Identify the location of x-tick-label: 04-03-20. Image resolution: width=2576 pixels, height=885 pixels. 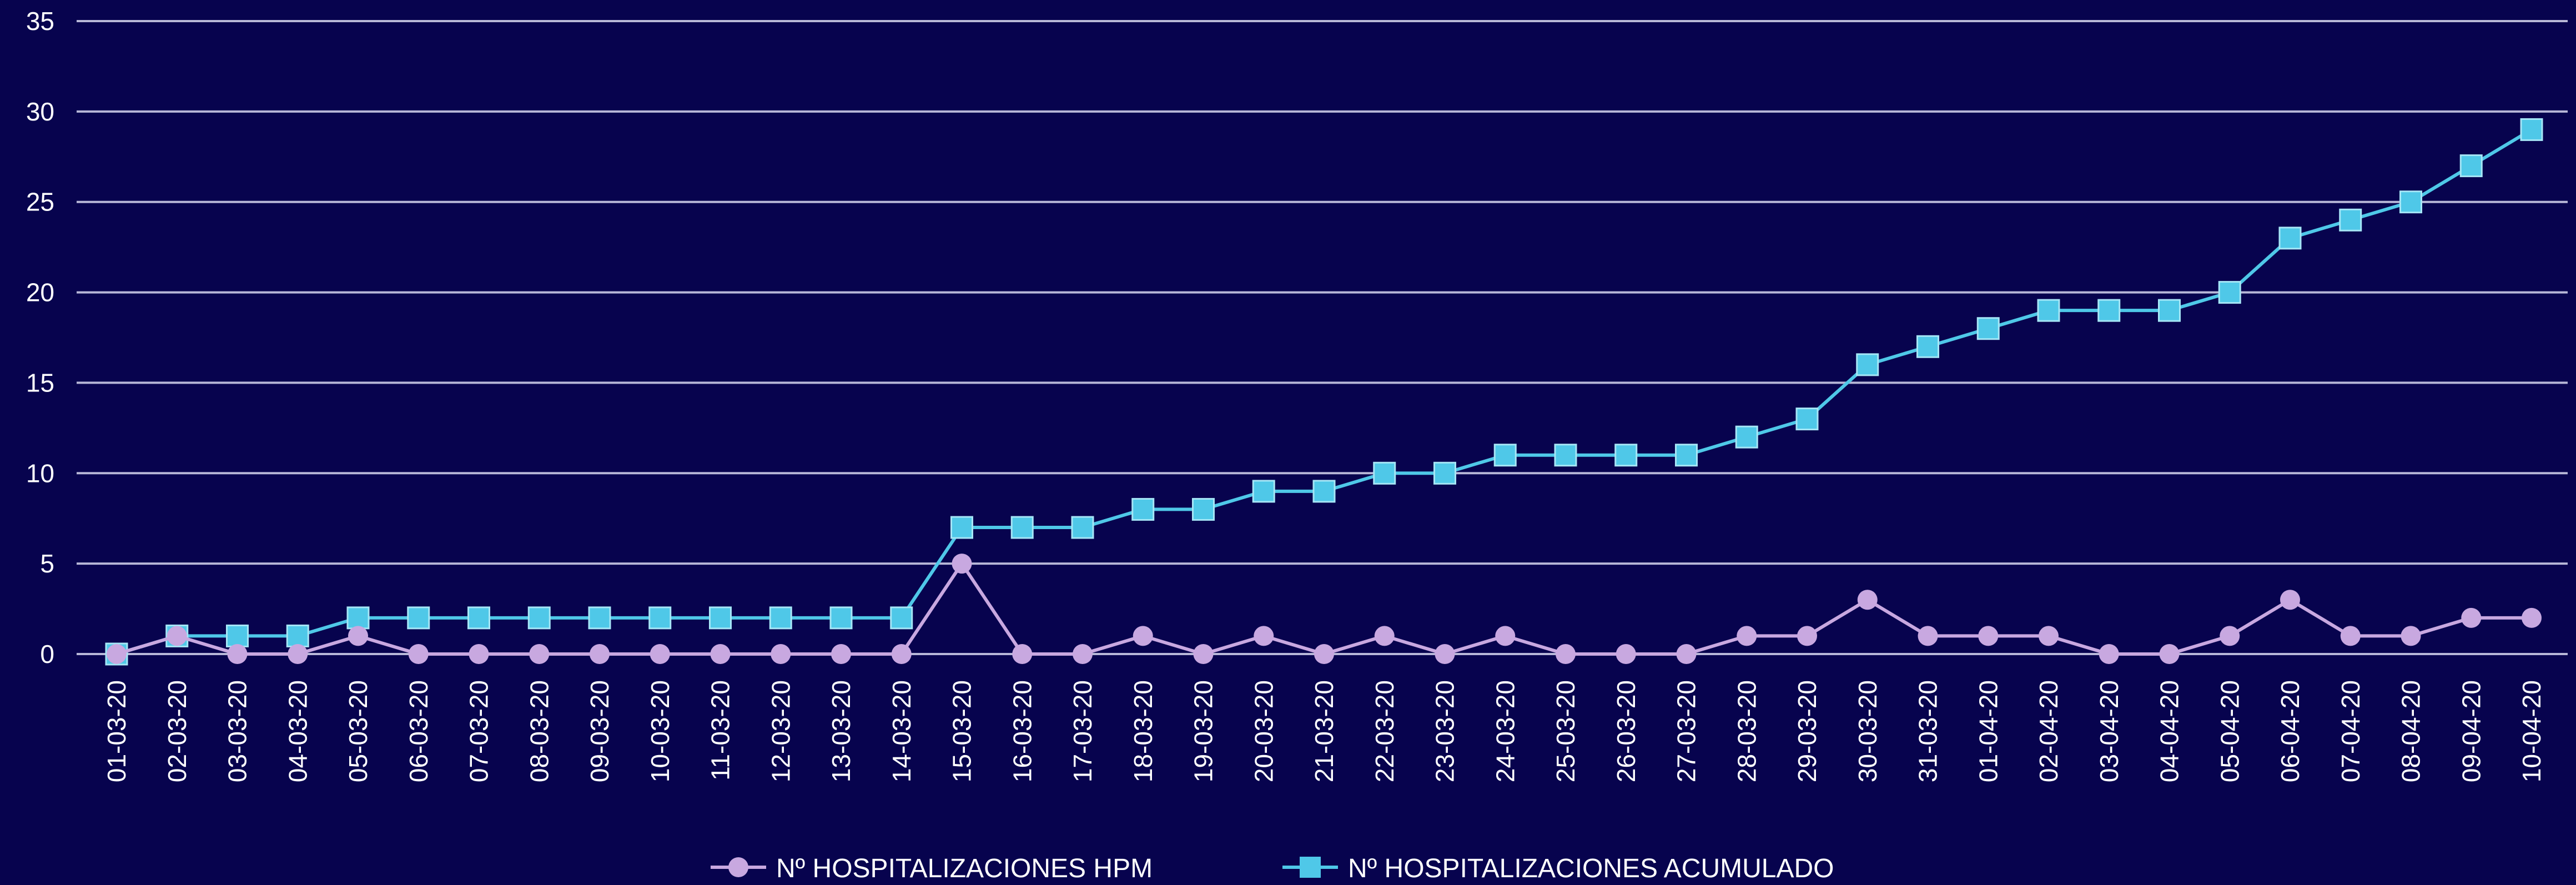
(298, 731).